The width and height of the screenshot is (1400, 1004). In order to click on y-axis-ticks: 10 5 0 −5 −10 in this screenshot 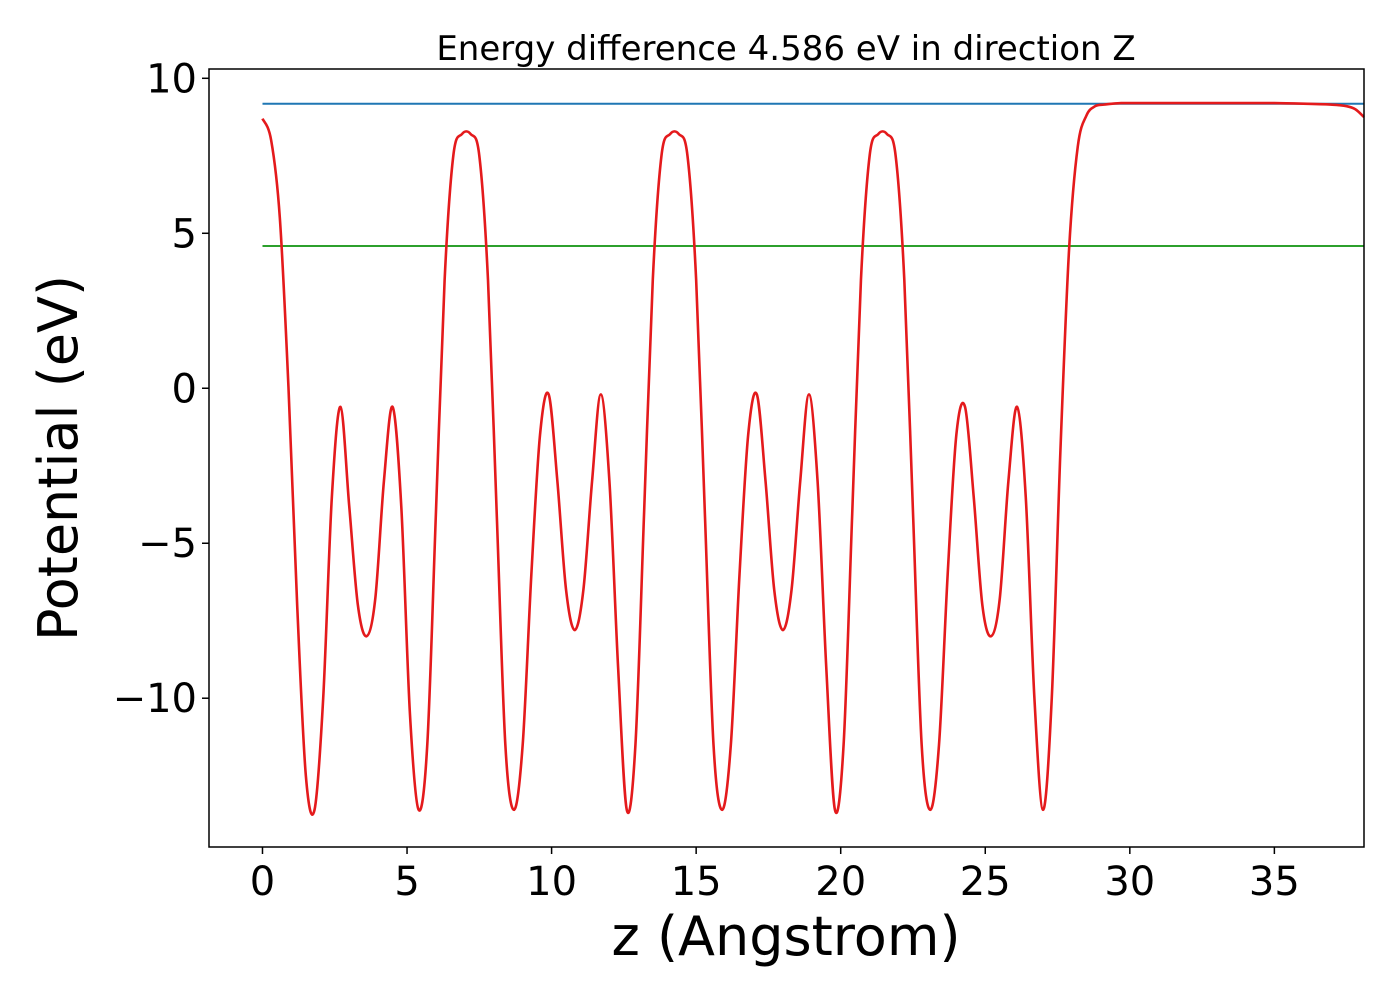, I will do `click(161, 389)`.